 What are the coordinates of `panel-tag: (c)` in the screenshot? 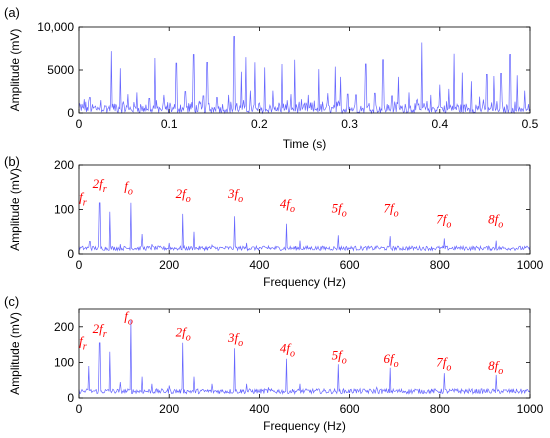 It's located at (11, 301).